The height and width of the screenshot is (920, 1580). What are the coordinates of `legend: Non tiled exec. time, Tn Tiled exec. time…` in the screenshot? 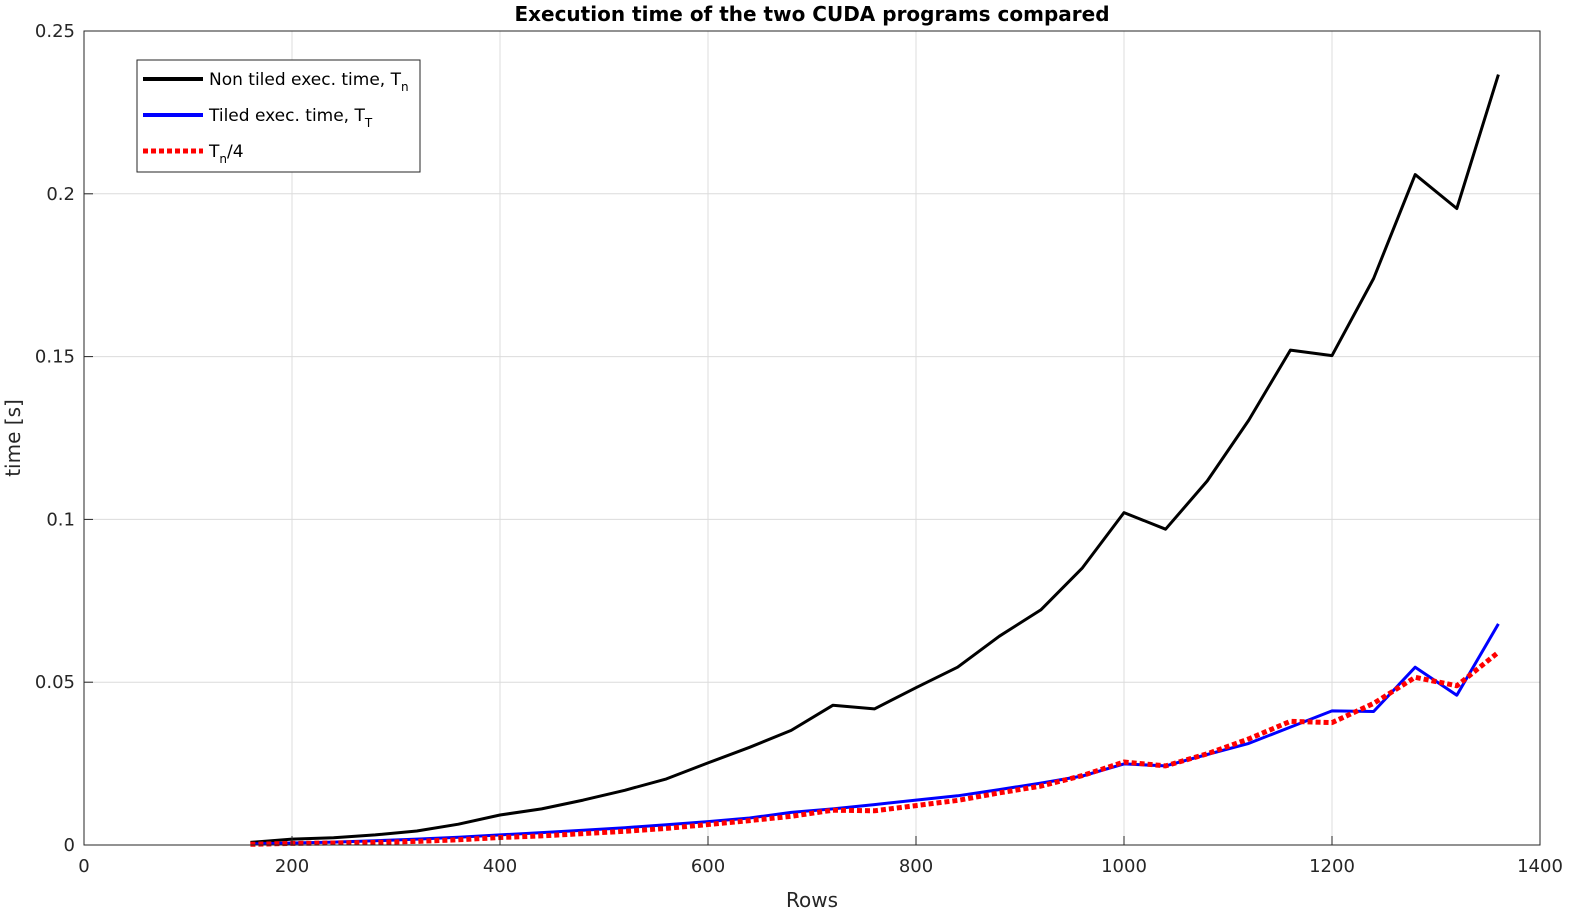 It's located at (278, 116).